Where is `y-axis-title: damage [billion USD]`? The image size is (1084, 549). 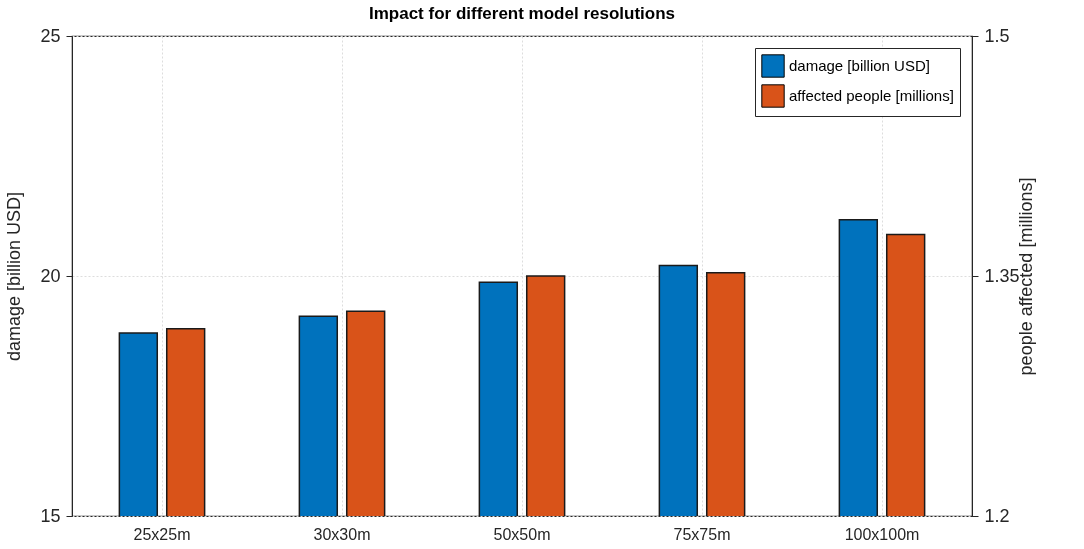 y-axis-title: damage [billion USD] is located at coordinates (14, 276).